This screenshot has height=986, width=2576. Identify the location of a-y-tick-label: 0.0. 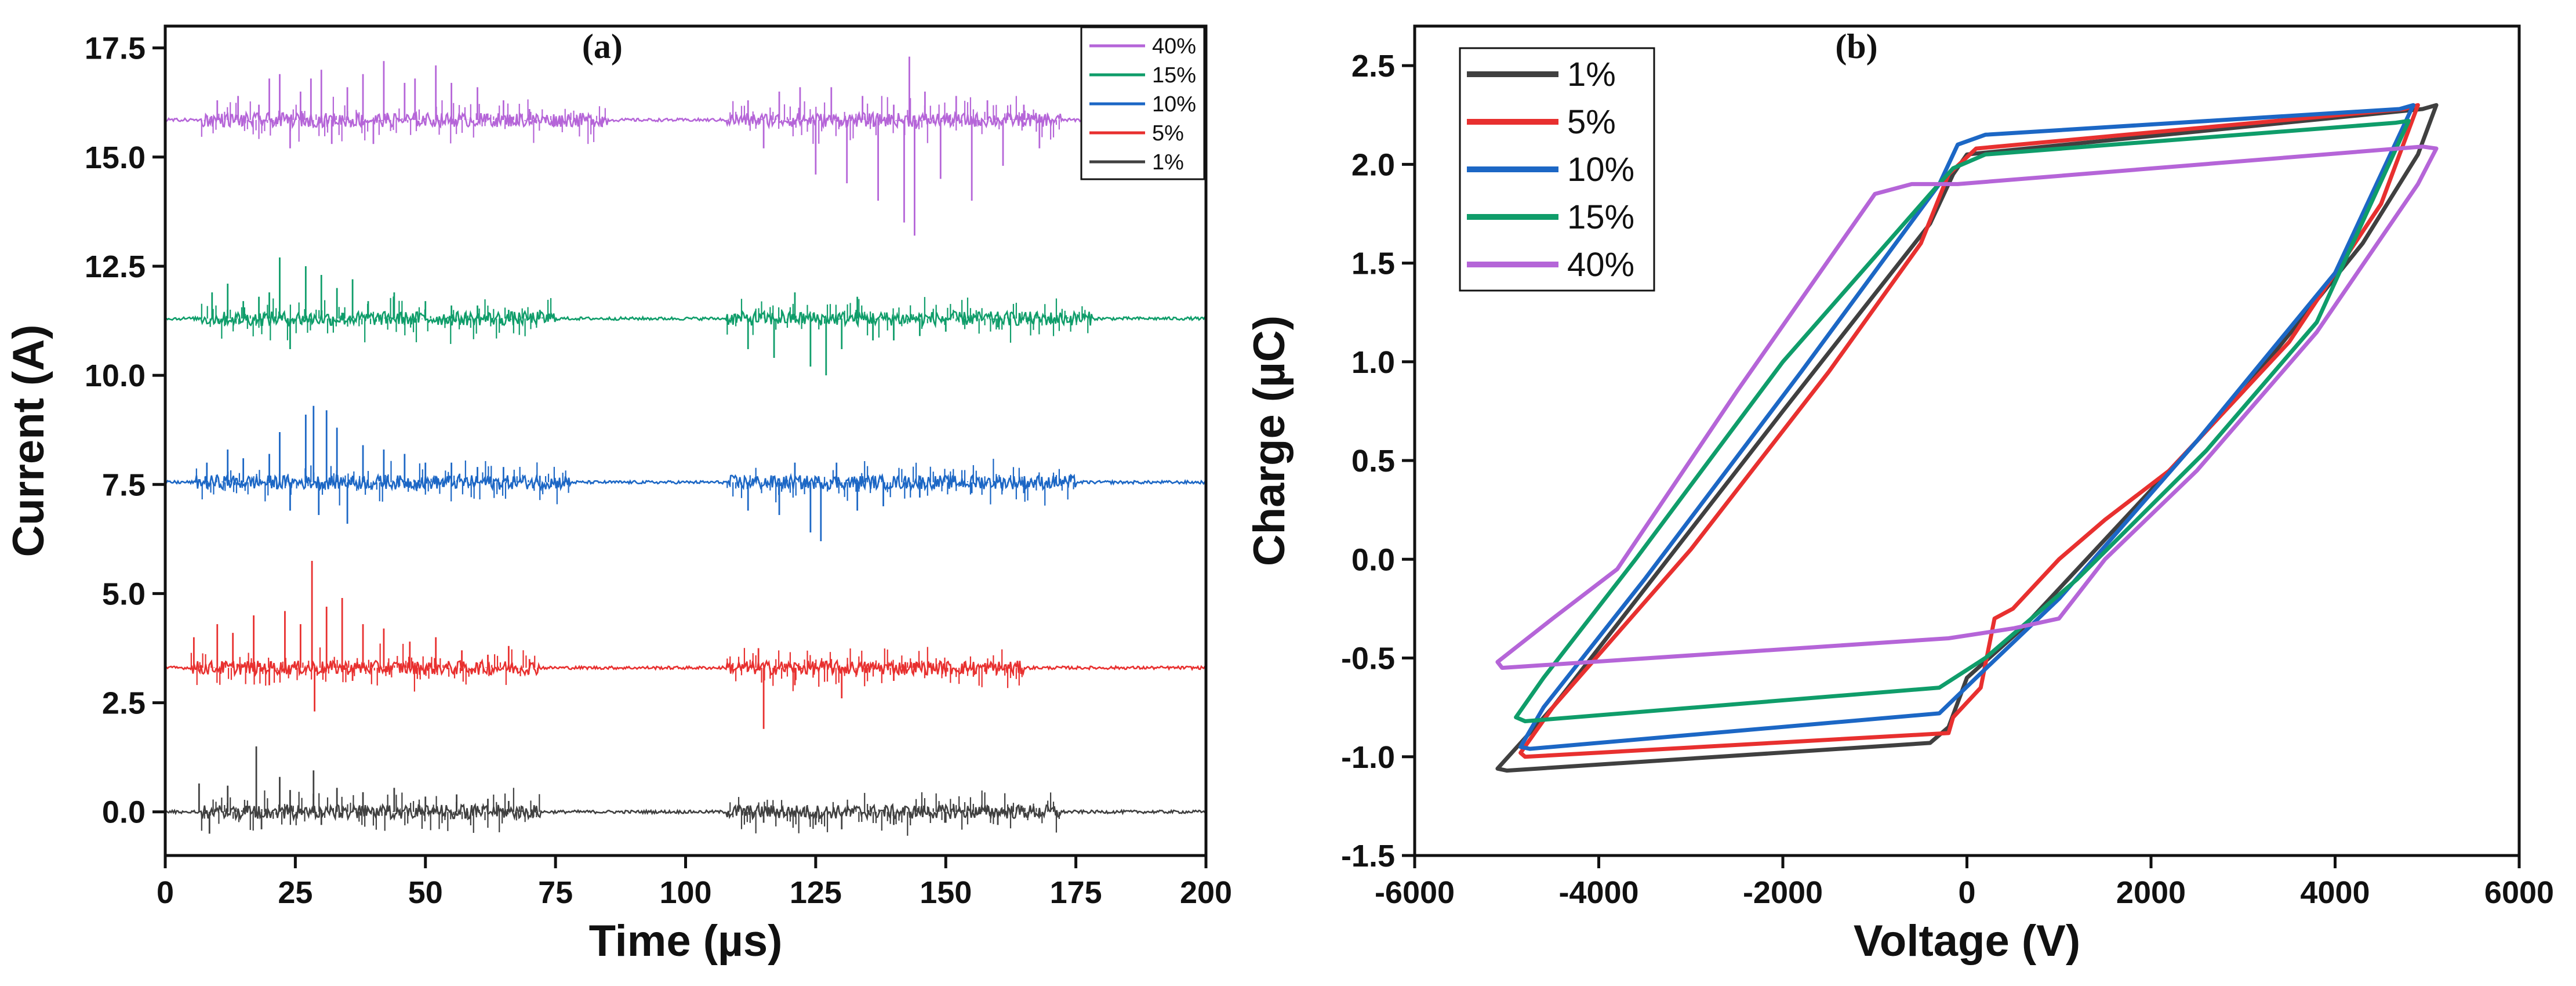
(124, 812).